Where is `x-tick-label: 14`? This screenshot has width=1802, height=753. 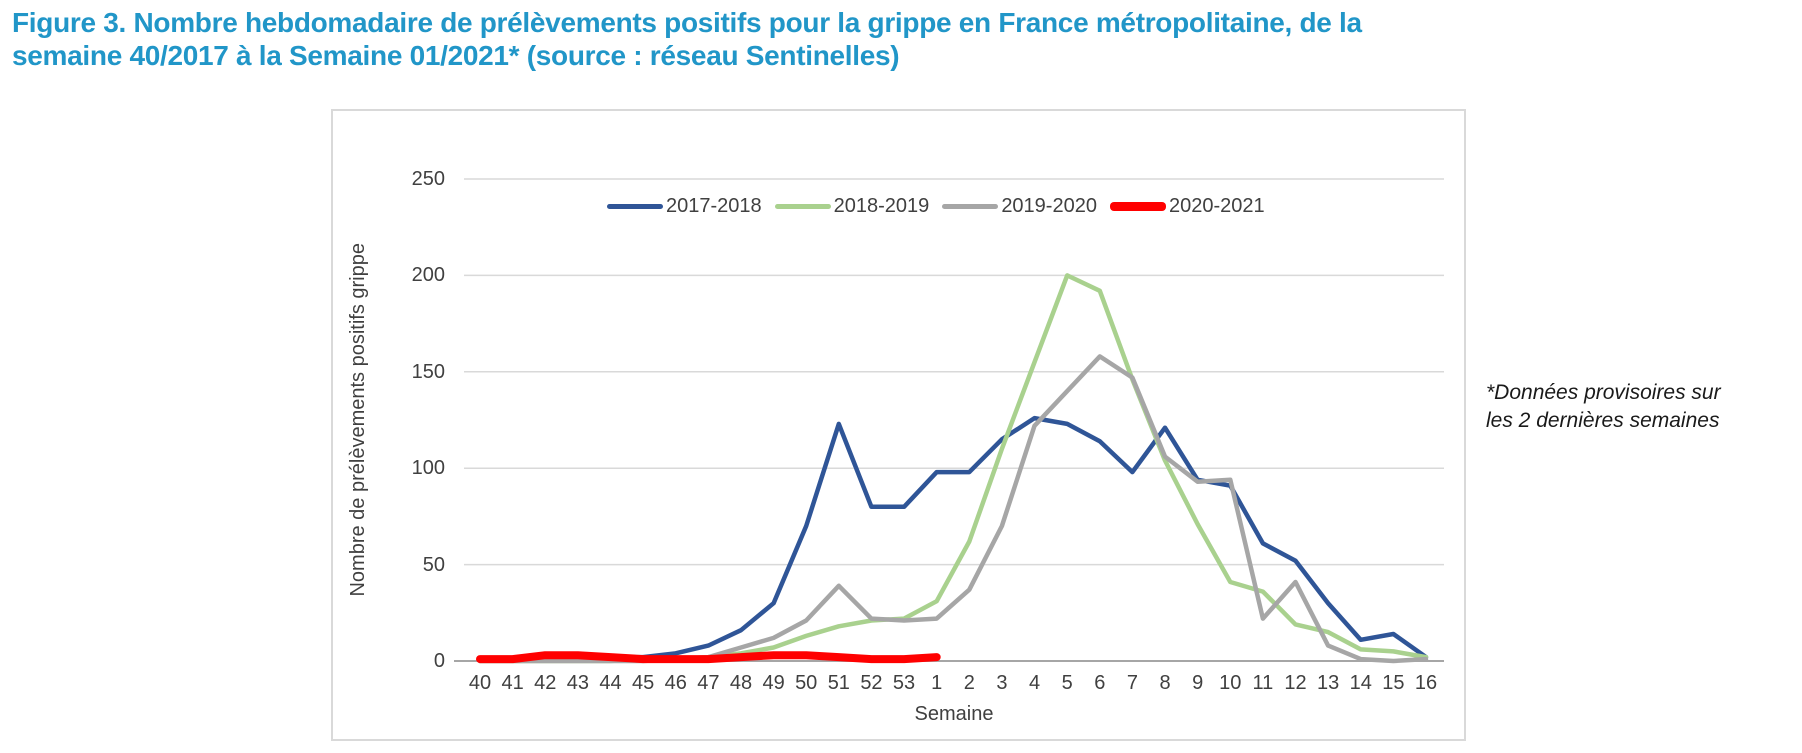
x-tick-label: 14 is located at coordinates (1360, 683).